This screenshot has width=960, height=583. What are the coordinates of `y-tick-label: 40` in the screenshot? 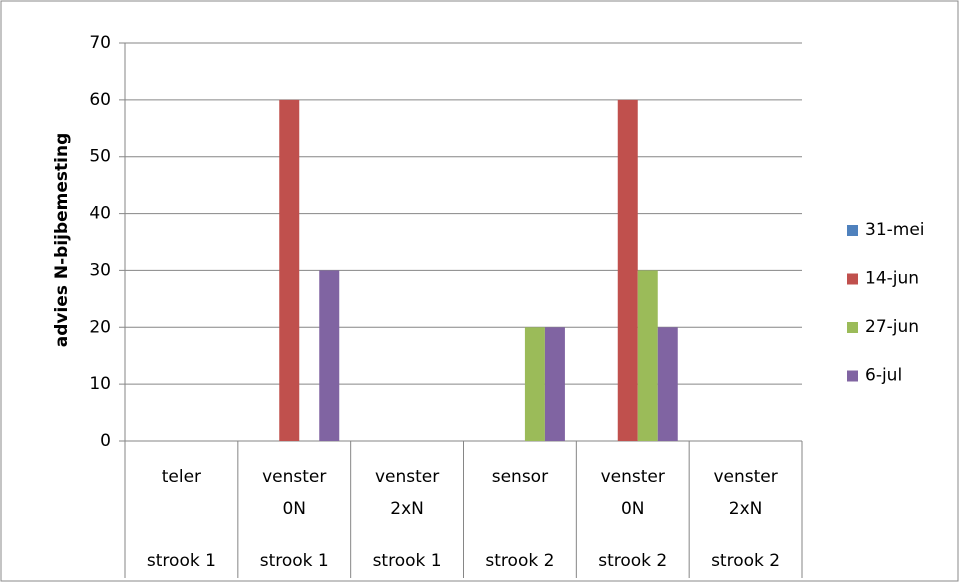 It's located at (100, 214).